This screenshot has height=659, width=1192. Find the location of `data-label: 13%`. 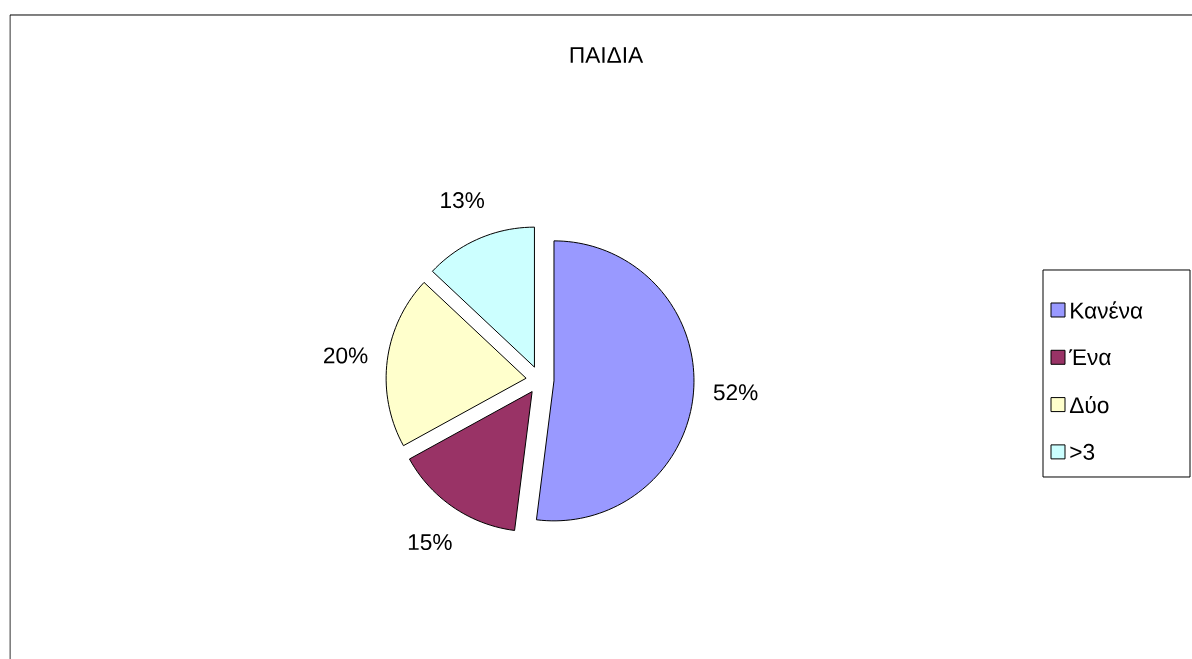

data-label: 13% is located at coordinates (463, 200).